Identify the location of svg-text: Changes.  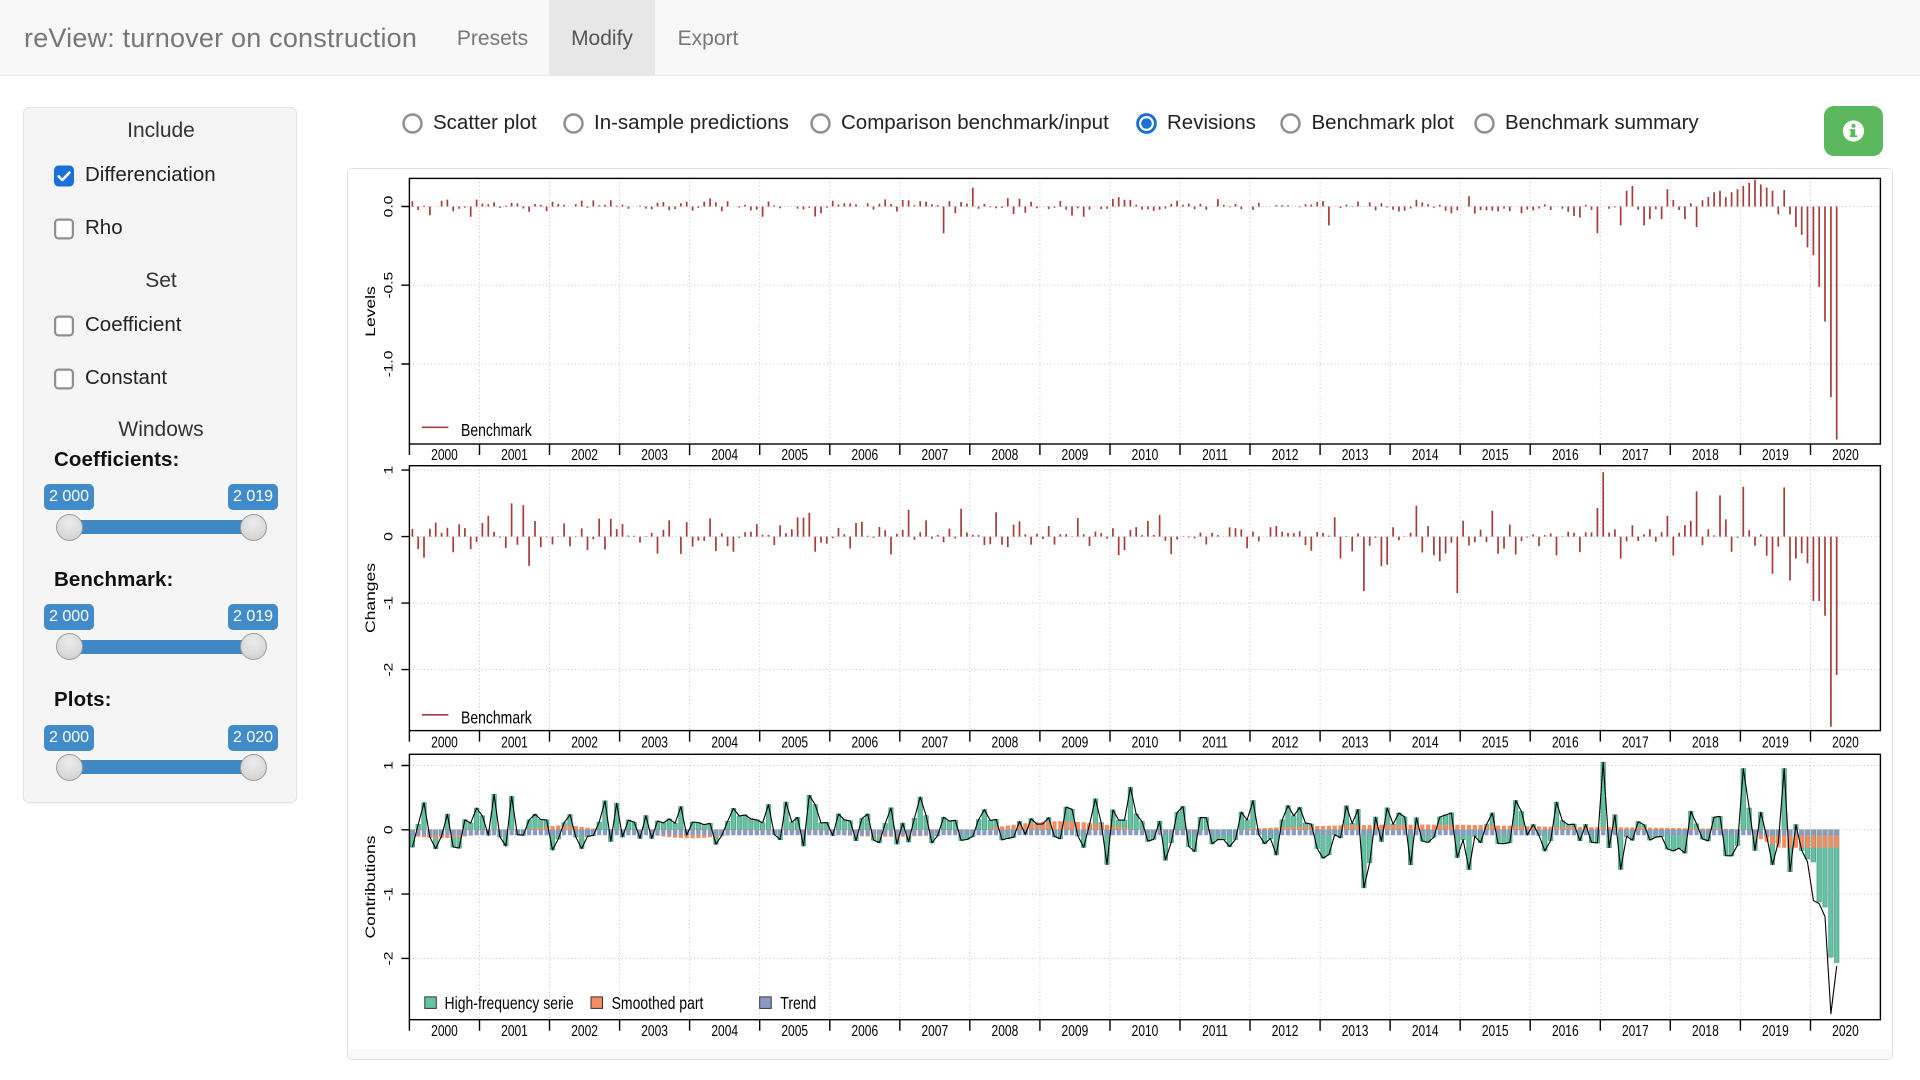
(371, 598).